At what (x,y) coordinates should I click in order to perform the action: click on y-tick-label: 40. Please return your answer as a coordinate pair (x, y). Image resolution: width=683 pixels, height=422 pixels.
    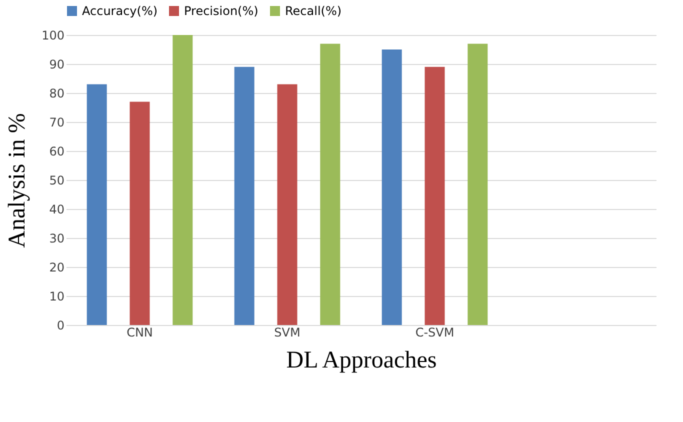
    Looking at the image, I should click on (56, 209).